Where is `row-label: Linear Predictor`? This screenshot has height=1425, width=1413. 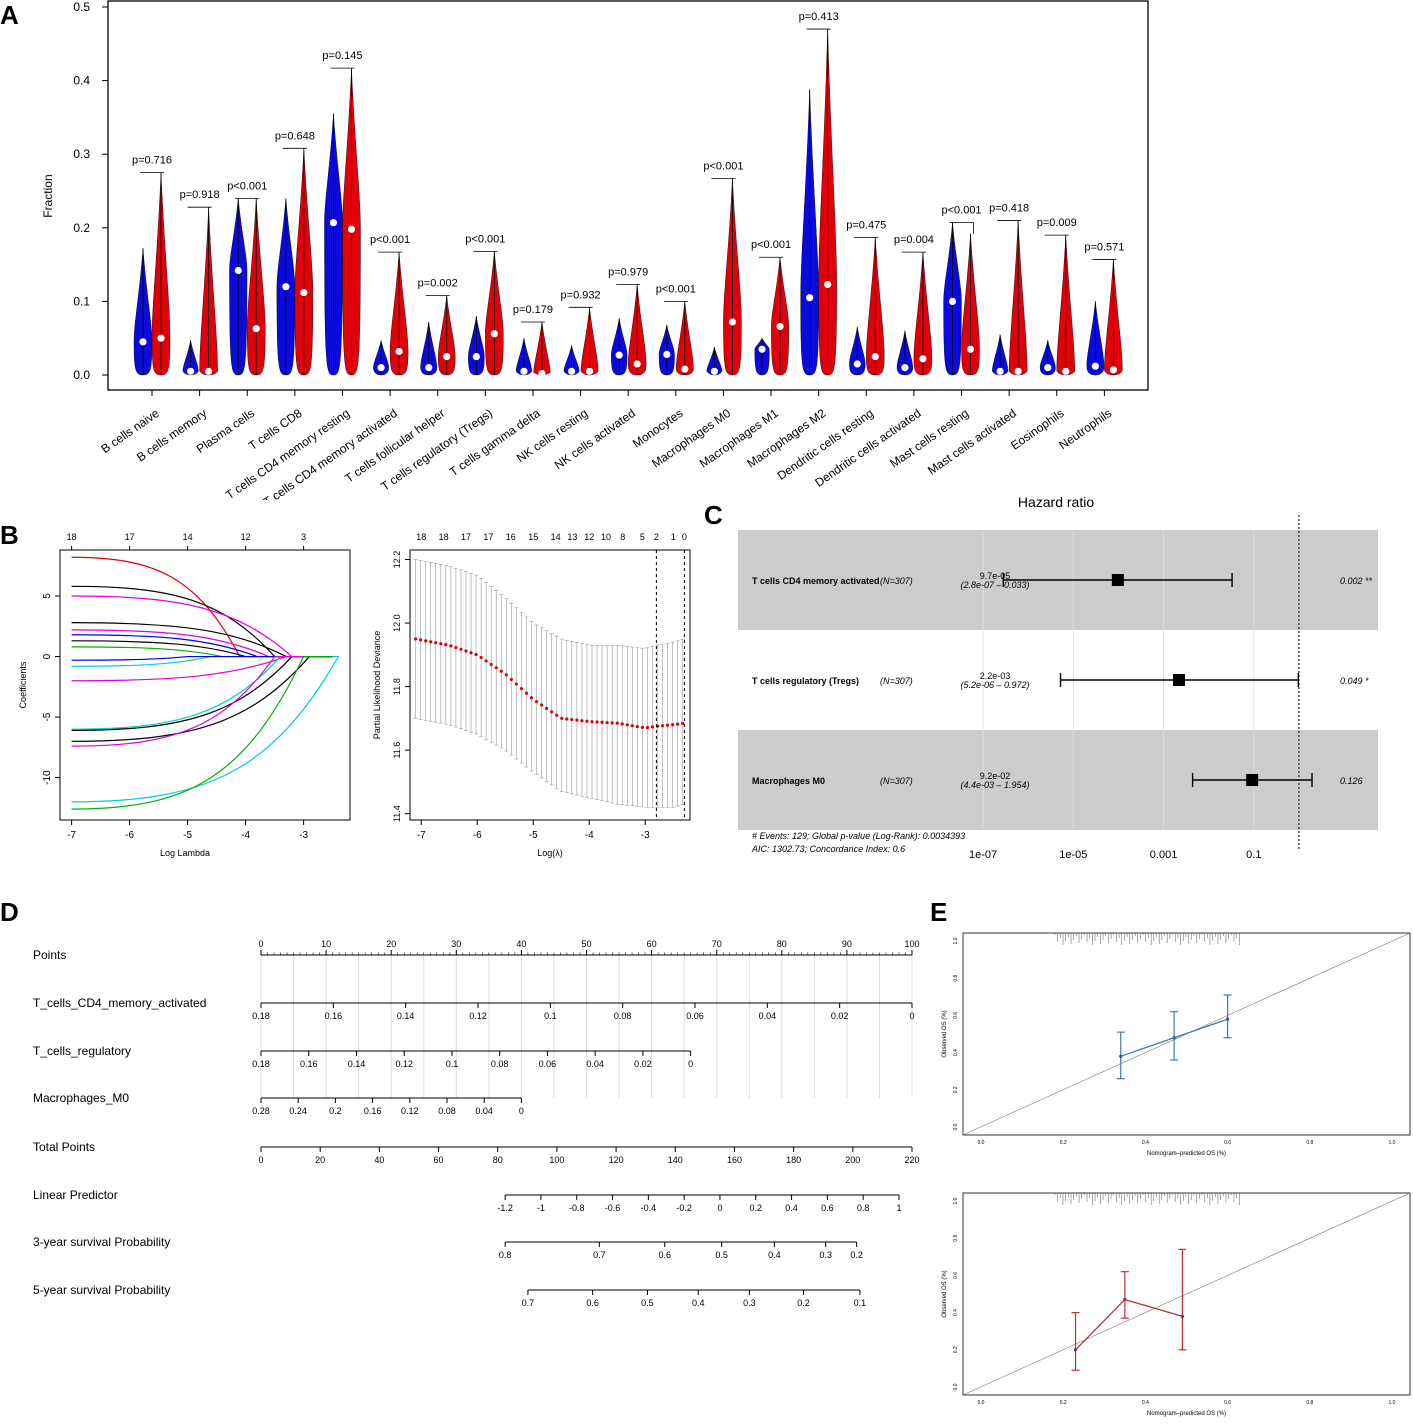 row-label: Linear Predictor is located at coordinates (75, 1195).